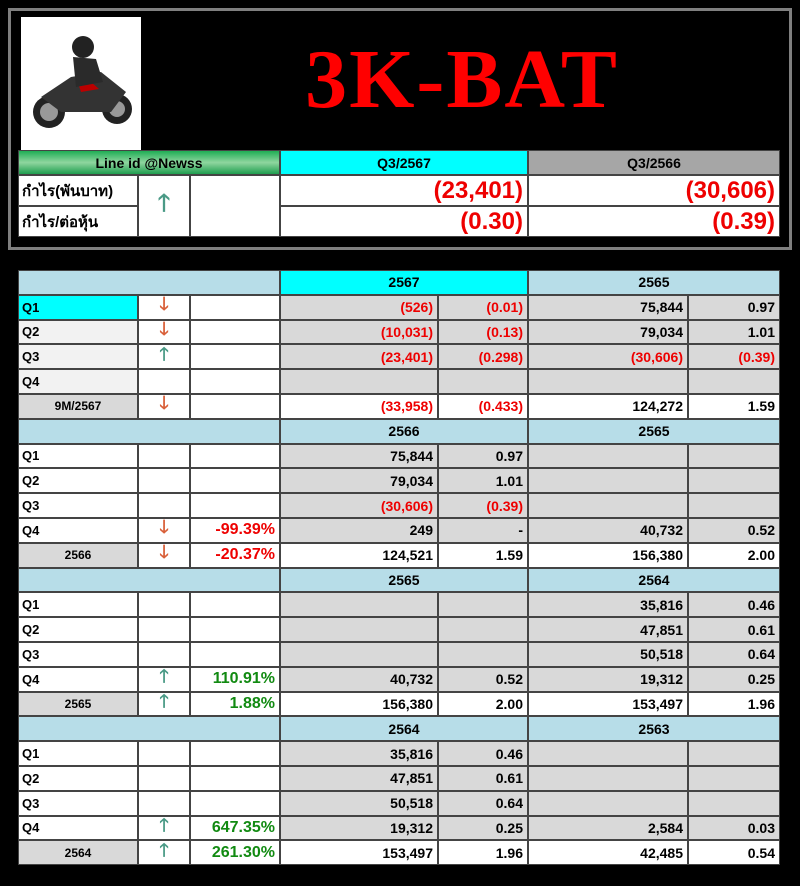 This screenshot has width=800, height=886. Describe the element at coordinates (404, 221) in the screenshot. I see `summary-value: (0.30)` at that location.